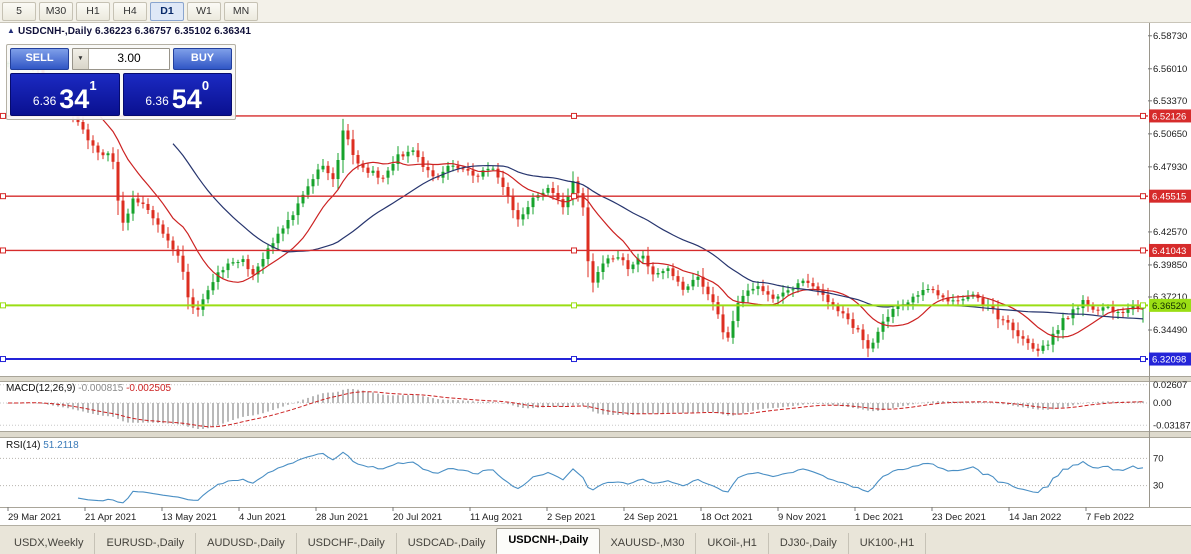 This screenshot has width=1191, height=554. I want to click on volume-input: 3.00, so click(129, 58).